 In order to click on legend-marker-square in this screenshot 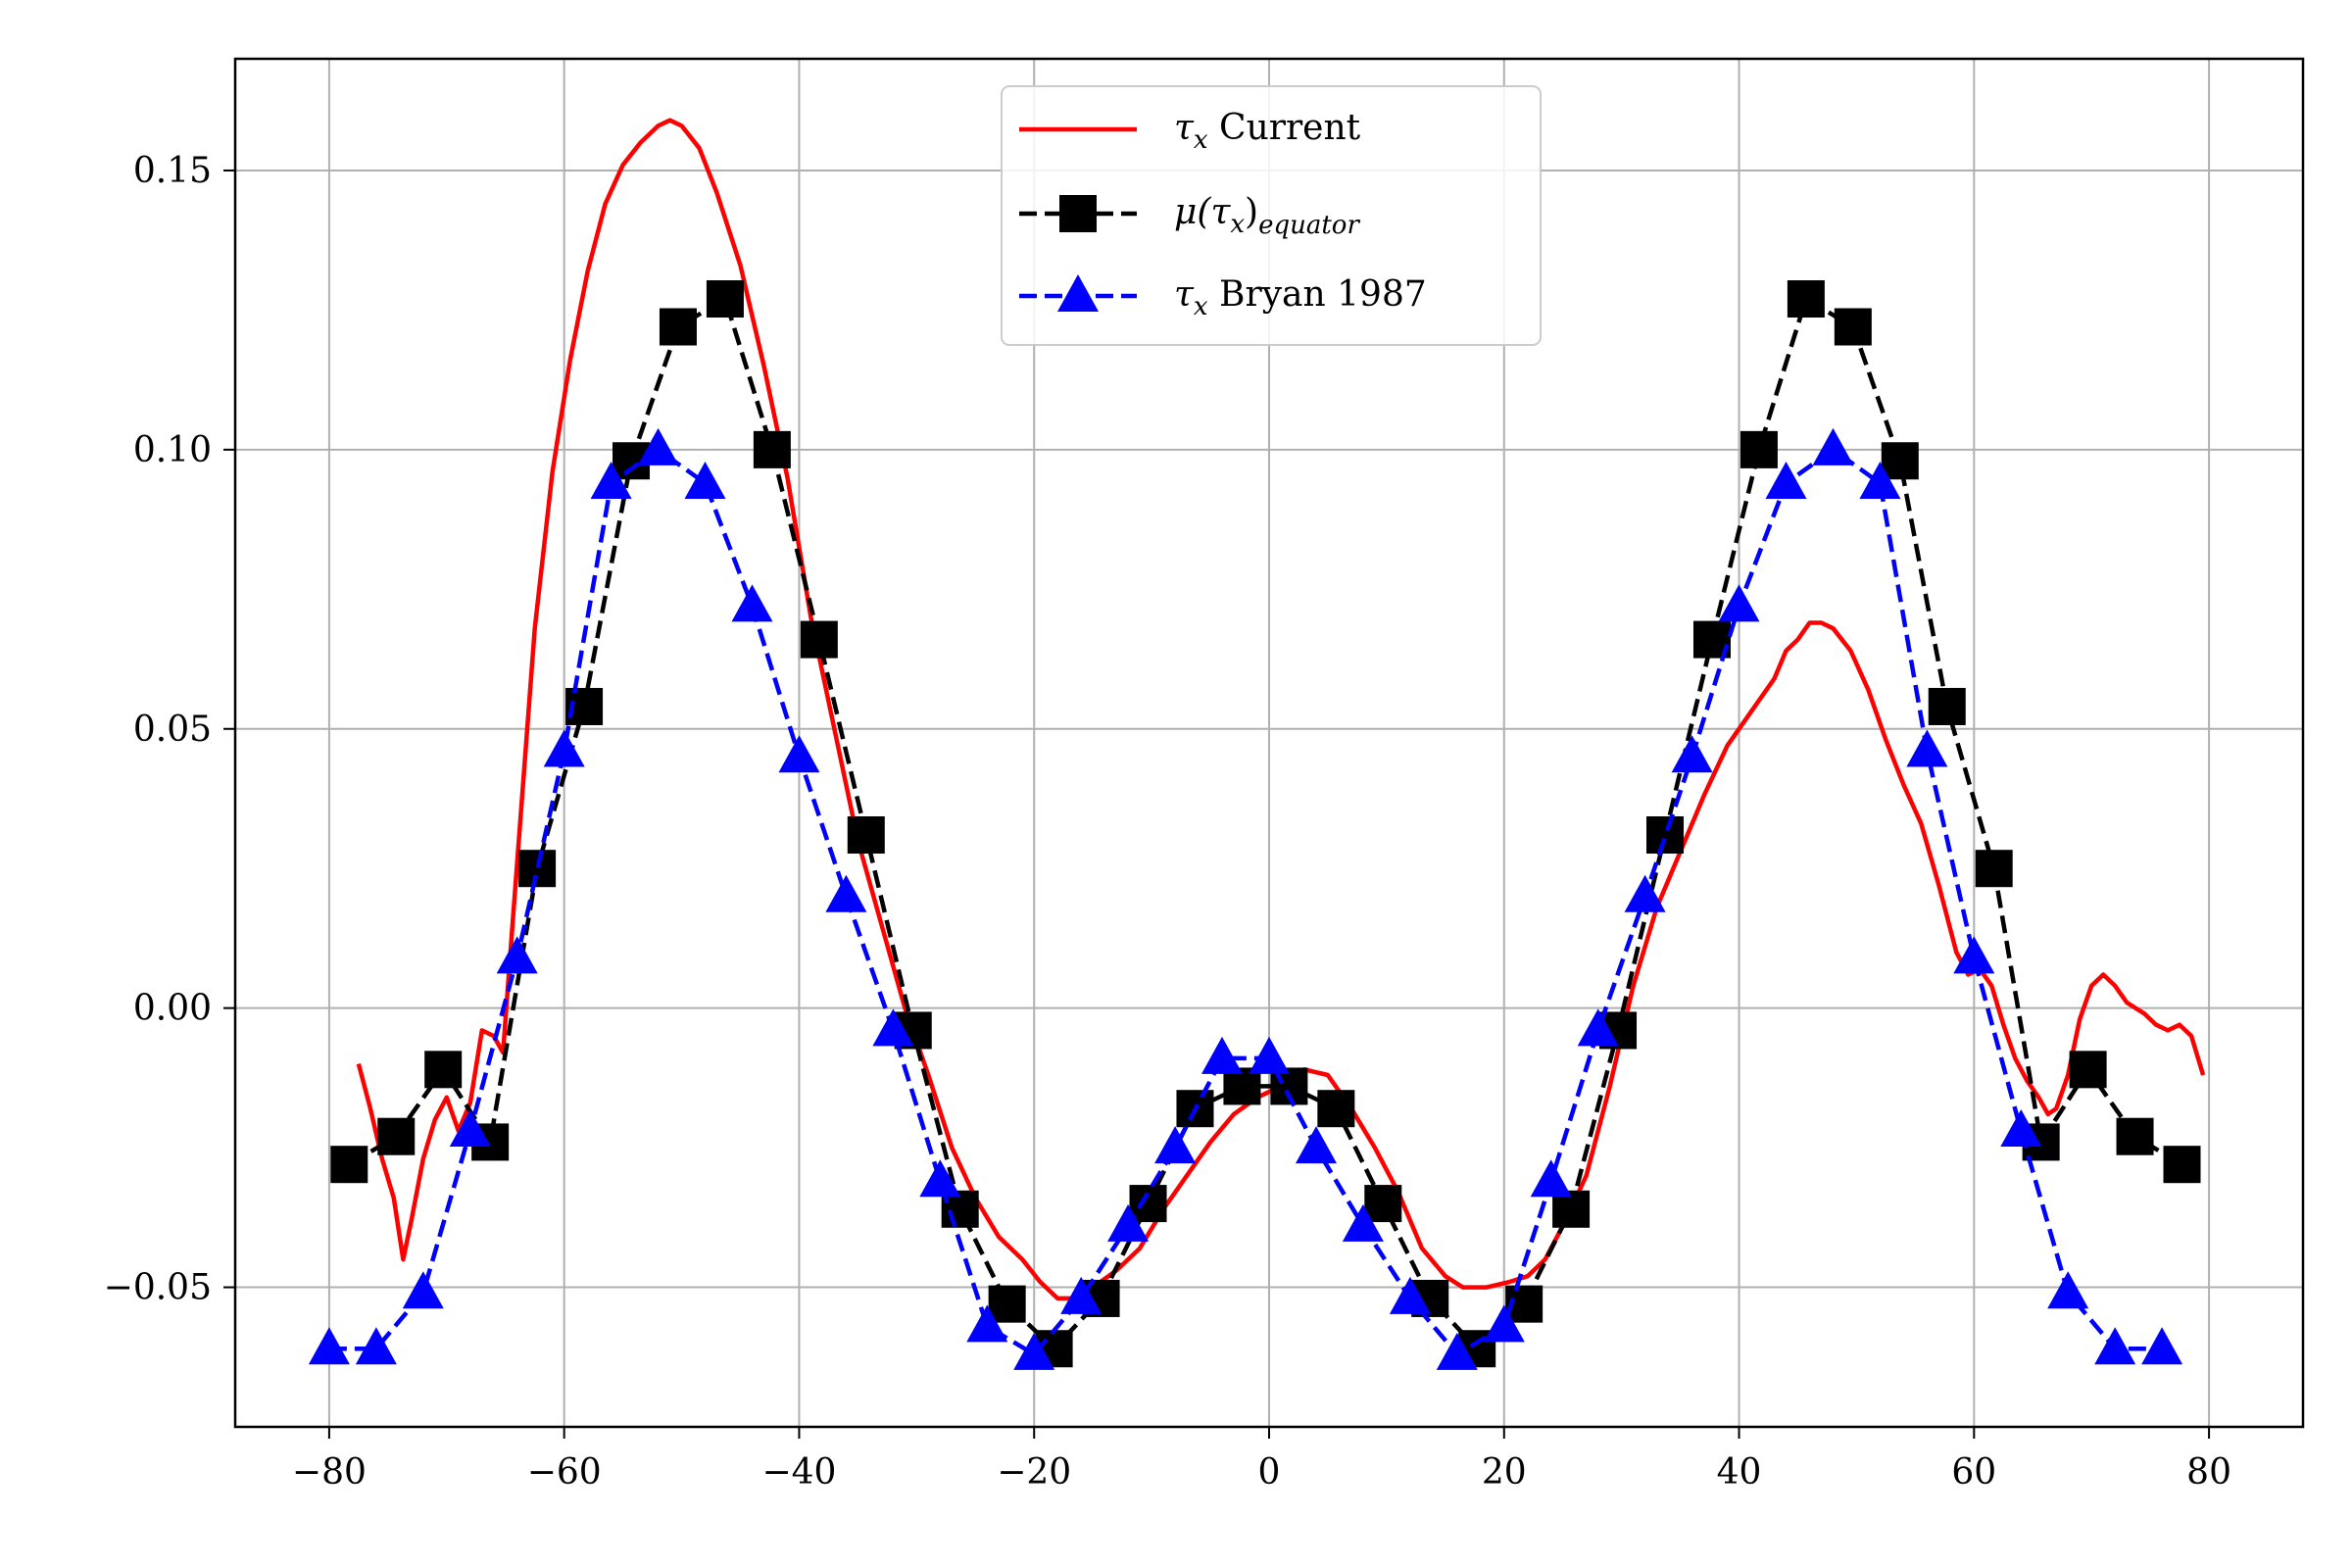, I will do `click(1078, 213)`.